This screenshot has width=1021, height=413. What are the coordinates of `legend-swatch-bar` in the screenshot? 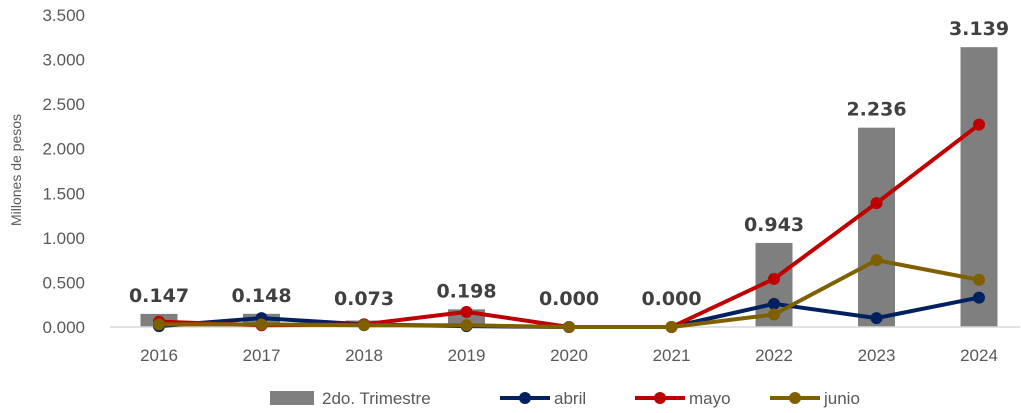 It's located at (292, 398).